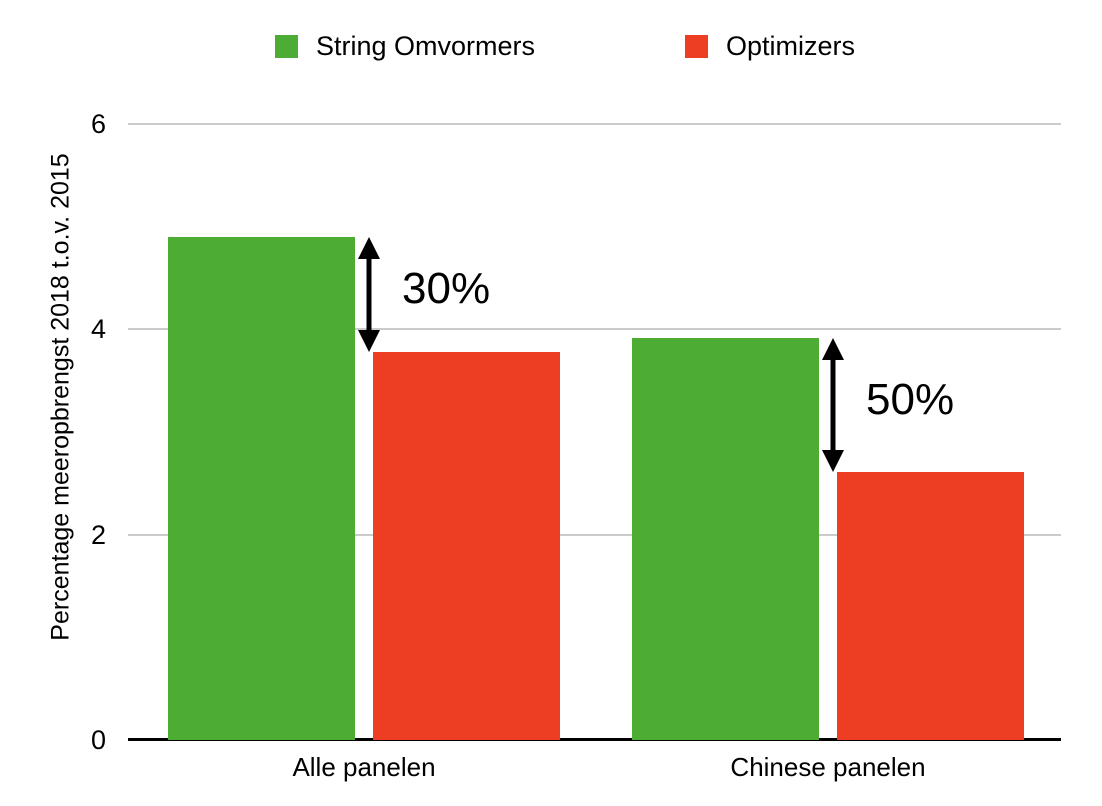  I want to click on y-tick-label-2: 2, so click(98, 534).